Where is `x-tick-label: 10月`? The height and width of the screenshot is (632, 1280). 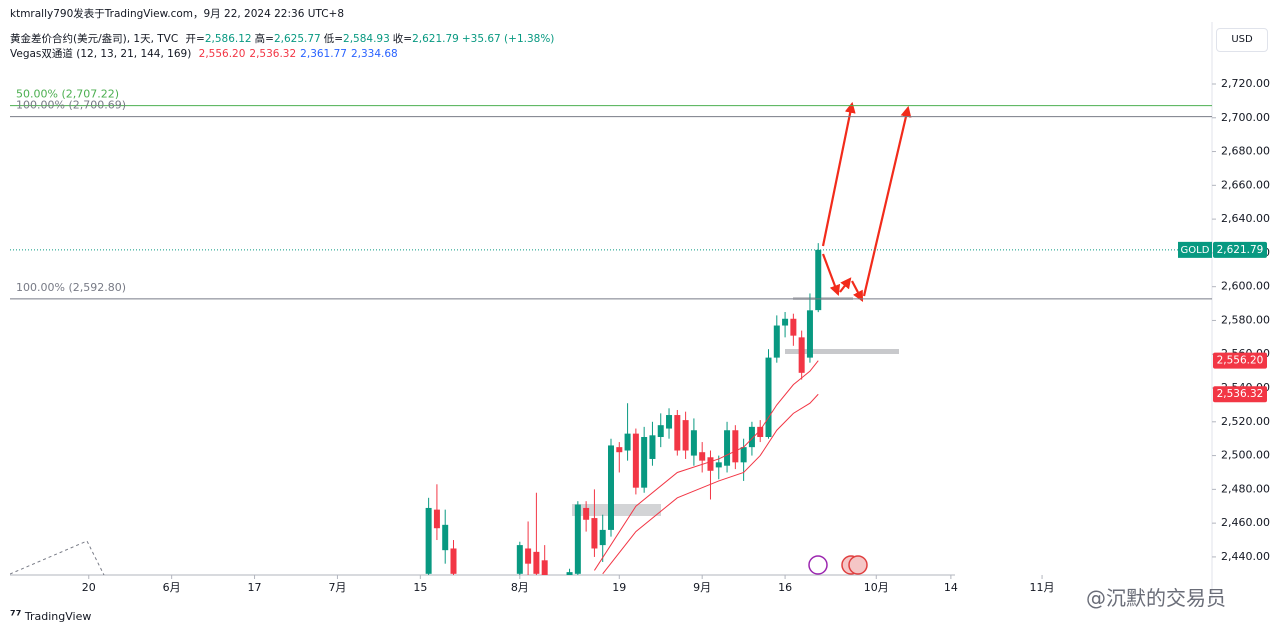
x-tick-label: 10月 is located at coordinates (876, 587).